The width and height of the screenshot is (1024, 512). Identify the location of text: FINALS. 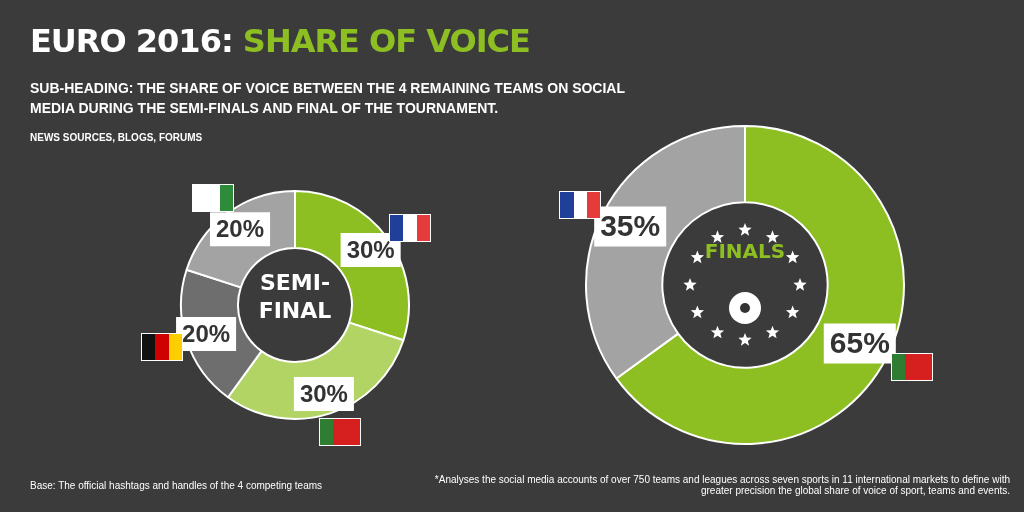
(745, 251).